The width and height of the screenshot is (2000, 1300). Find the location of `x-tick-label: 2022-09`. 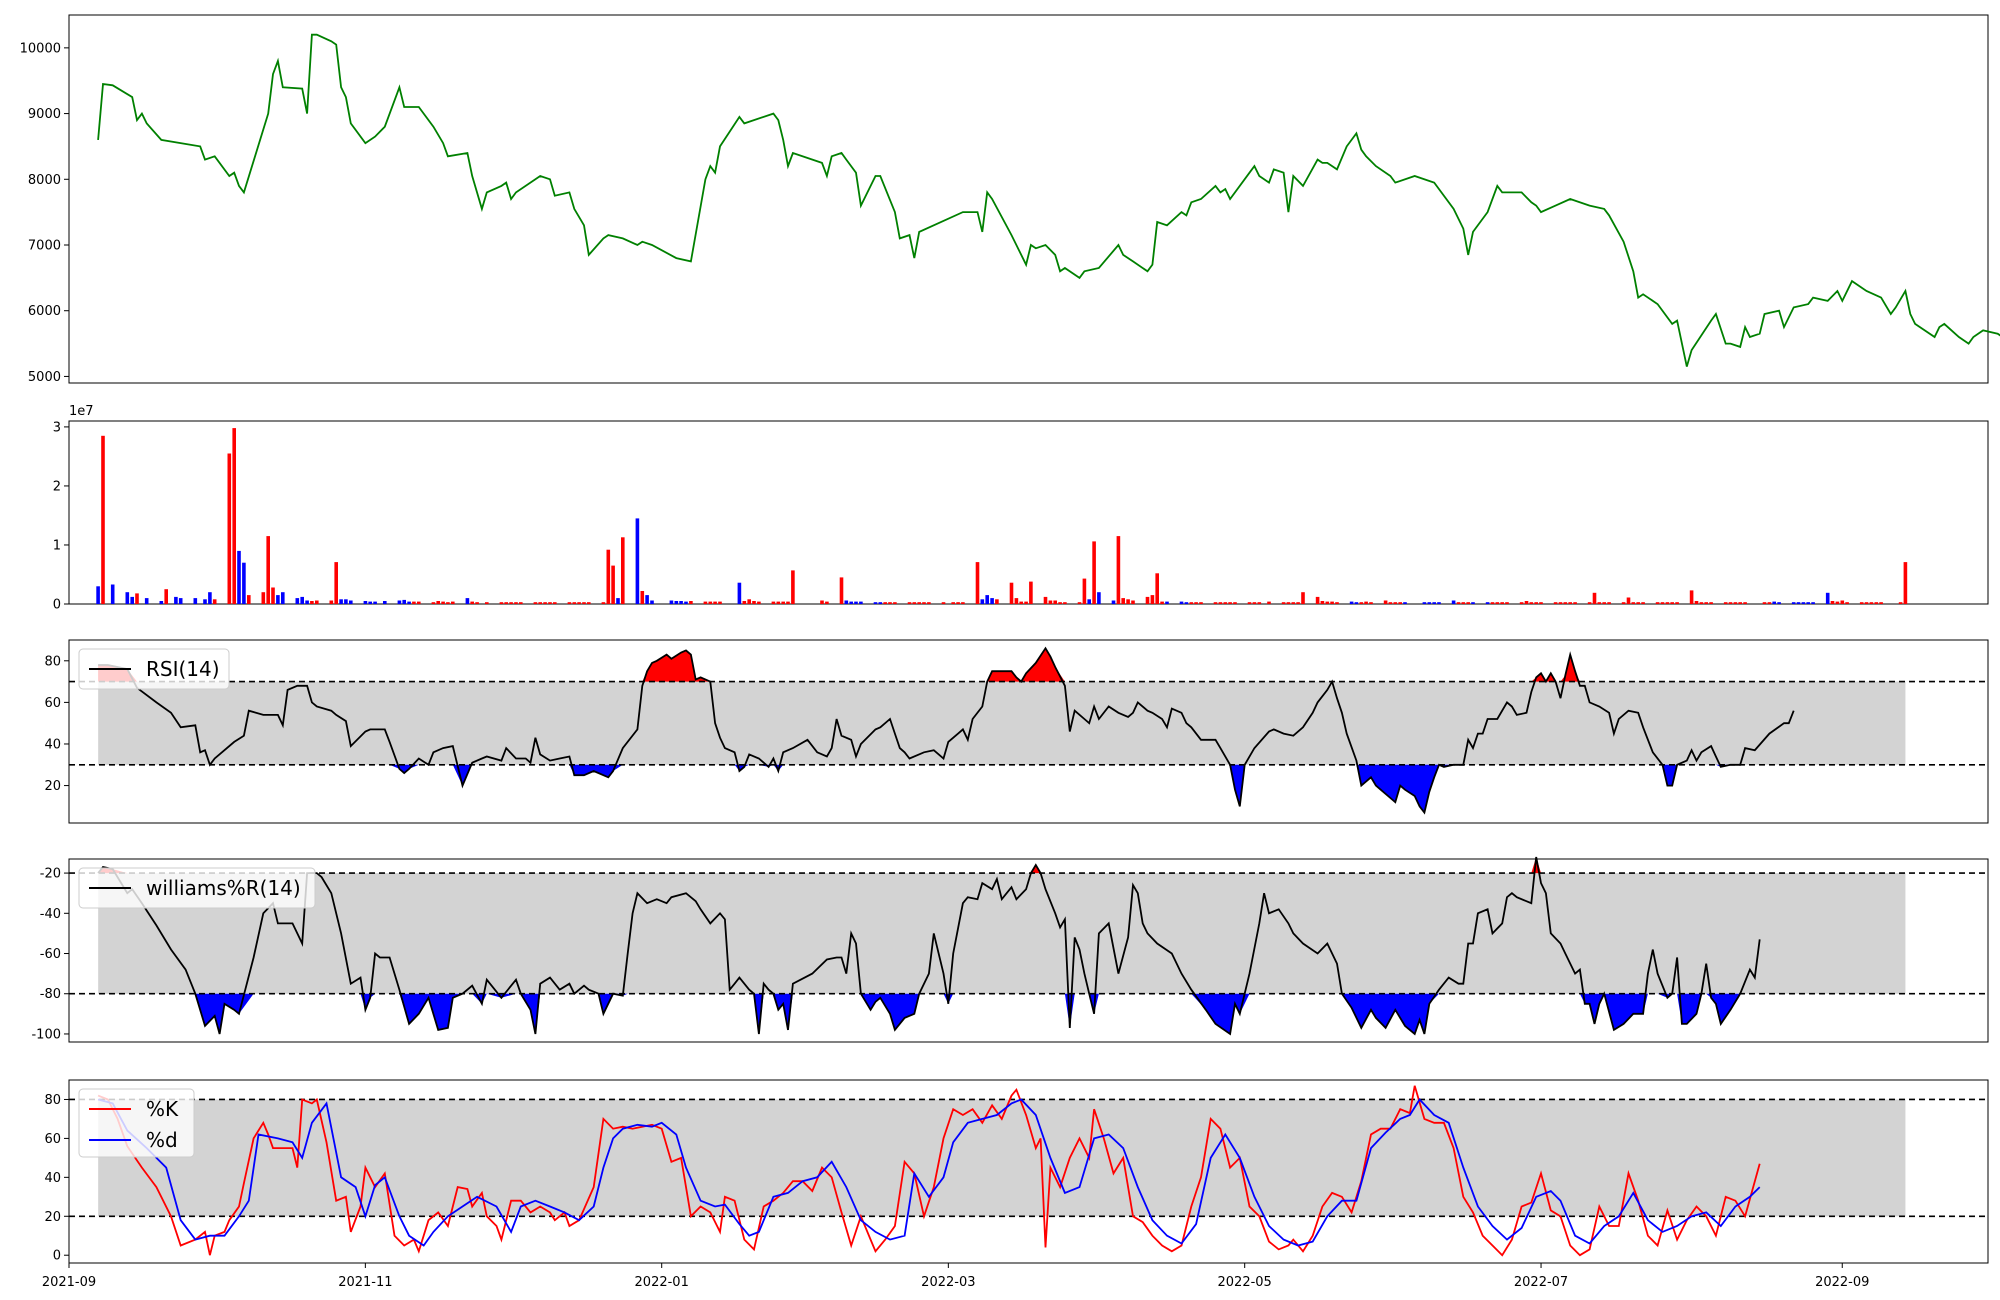

x-tick-label: 2022-09 is located at coordinates (1842, 1282).